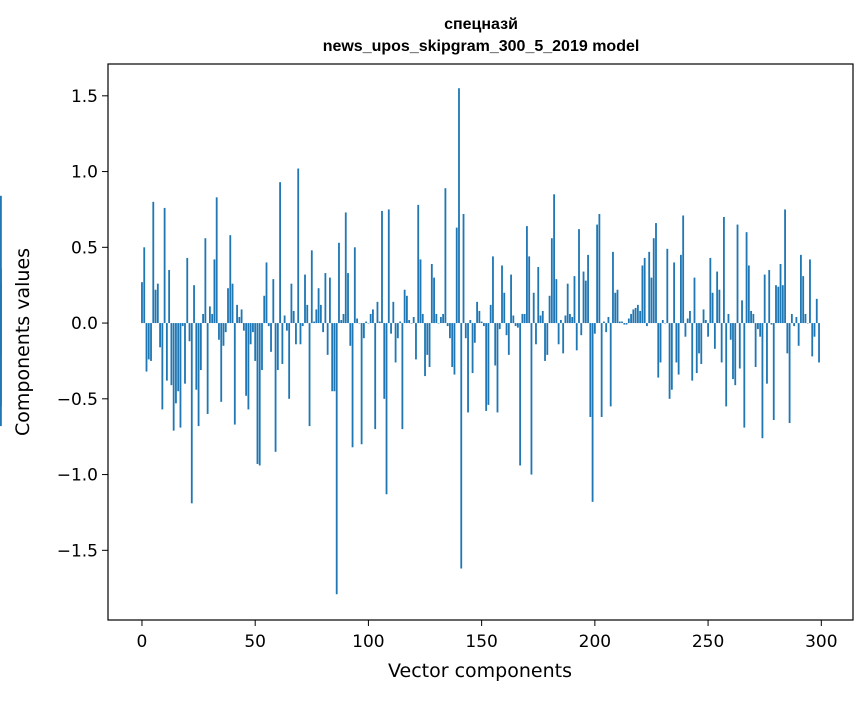  What do you see at coordinates (84, 324) in the screenshot?
I see `y-tick-label: 0.0` at bounding box center [84, 324].